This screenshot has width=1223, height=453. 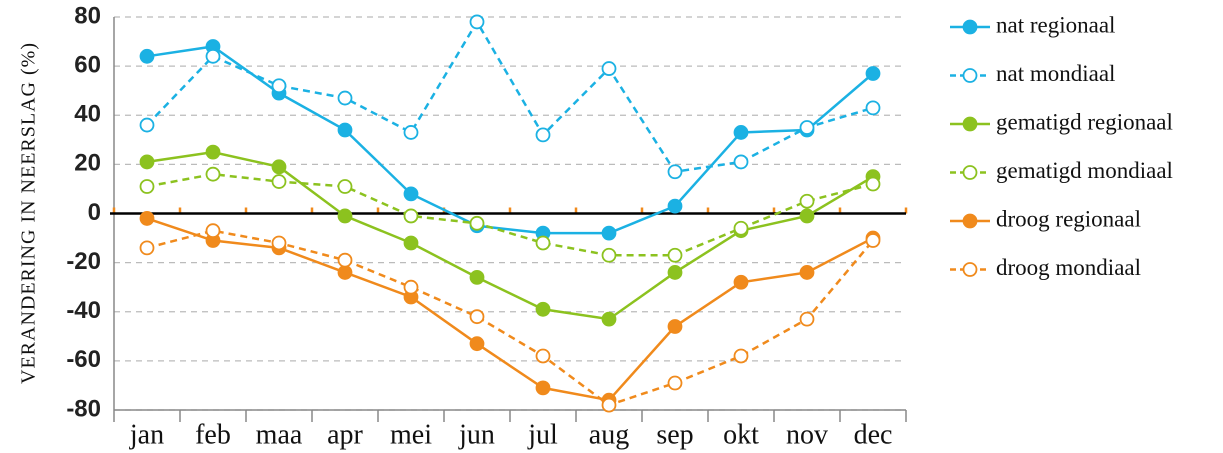 What do you see at coordinates (279, 434) in the screenshot?
I see `x-tick-label: maa` at bounding box center [279, 434].